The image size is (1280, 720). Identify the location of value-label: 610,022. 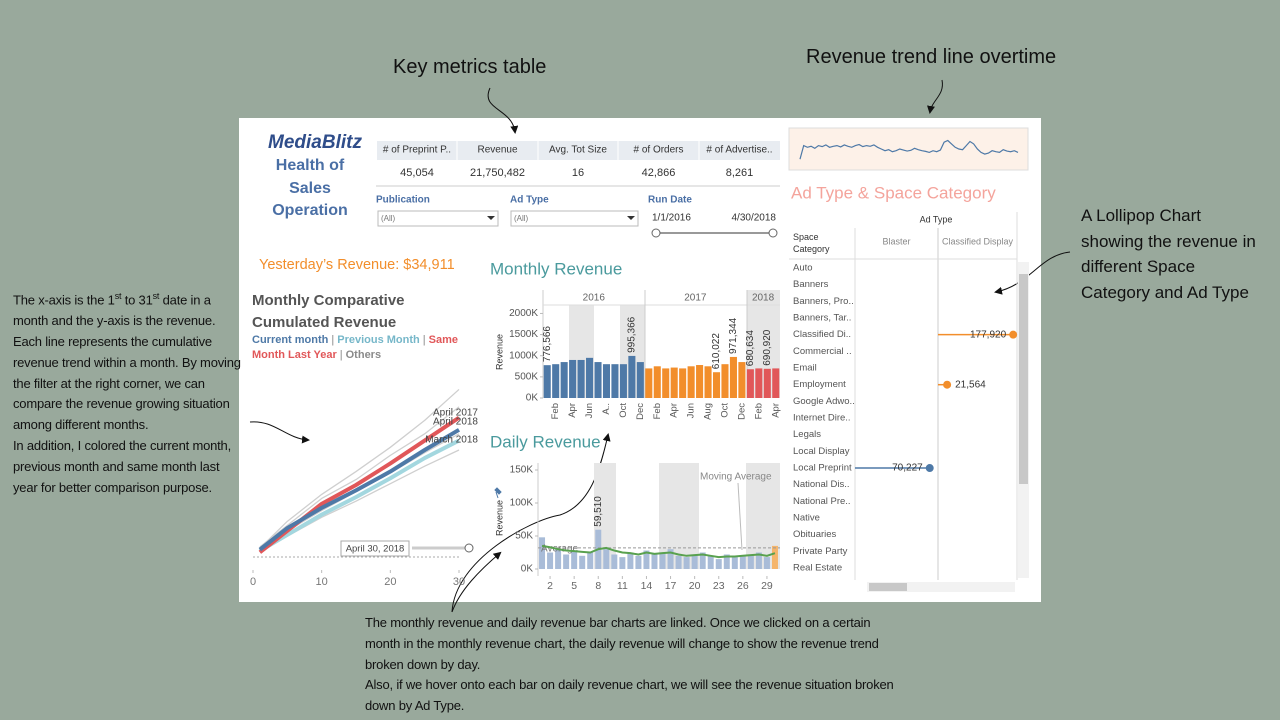
(716, 351).